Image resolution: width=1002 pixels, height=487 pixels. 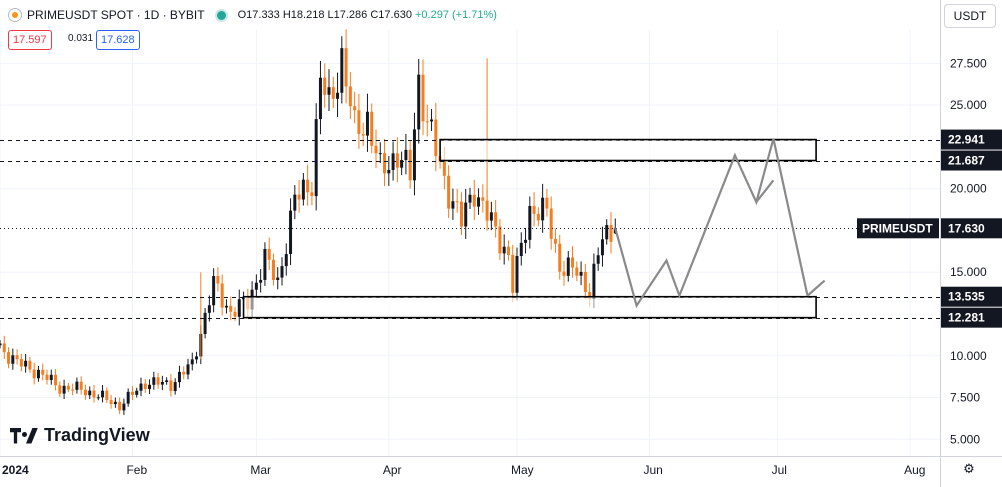 I want to click on time-tick-label: May, so click(x=522, y=470).